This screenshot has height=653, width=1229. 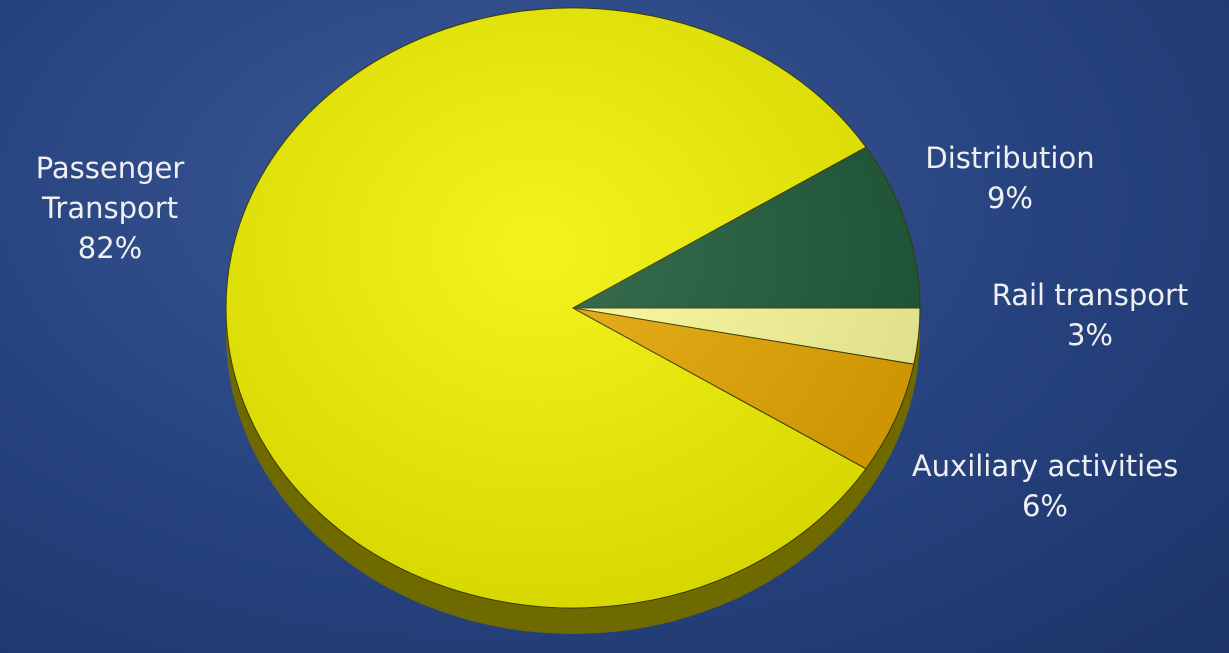 I want to click on slice-label: Passenger Transport 82%, so click(x=110, y=208).